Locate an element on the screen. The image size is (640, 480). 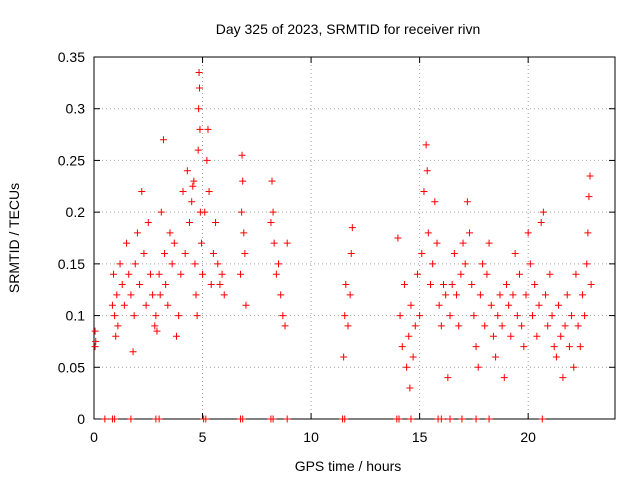
y-tick-label: 0.2 is located at coordinates (76, 212).